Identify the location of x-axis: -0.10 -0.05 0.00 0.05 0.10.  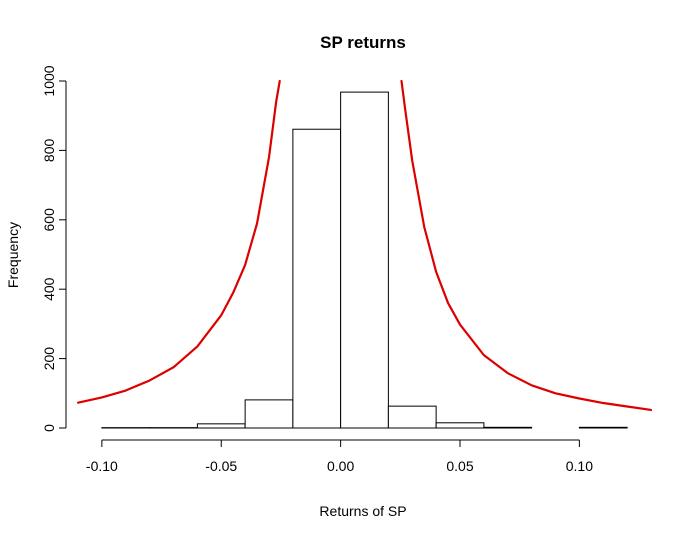
(339, 456).